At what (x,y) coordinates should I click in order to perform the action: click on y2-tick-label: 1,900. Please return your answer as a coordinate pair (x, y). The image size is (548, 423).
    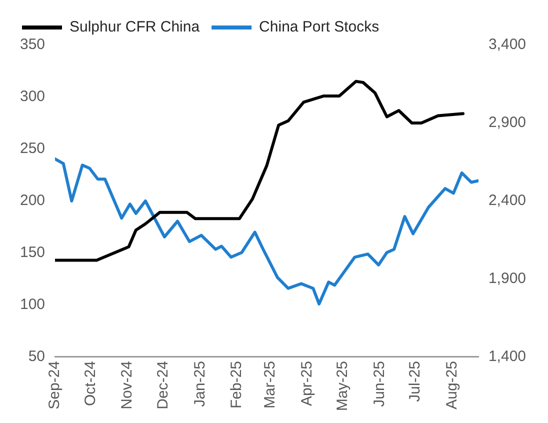
    Looking at the image, I should click on (507, 279).